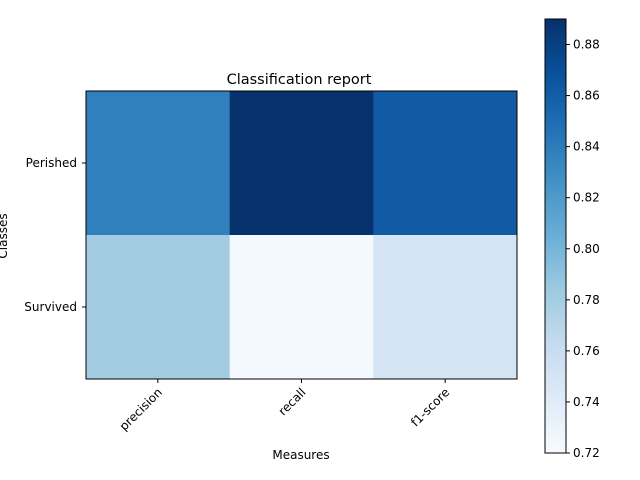 This screenshot has width=640, height=480. Describe the element at coordinates (300, 455) in the screenshot. I see `x-axis-label: Measures` at that location.